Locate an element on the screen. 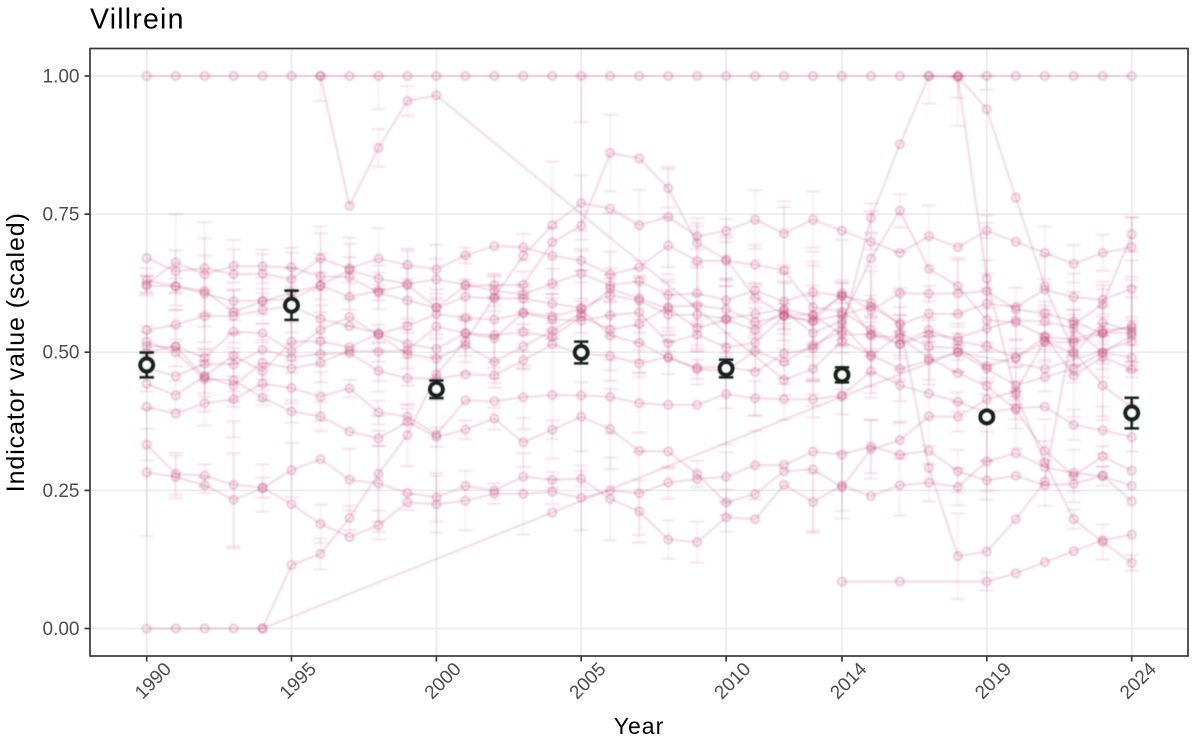 The image size is (1200, 755). svg-text: 0.50 is located at coordinates (61, 353).